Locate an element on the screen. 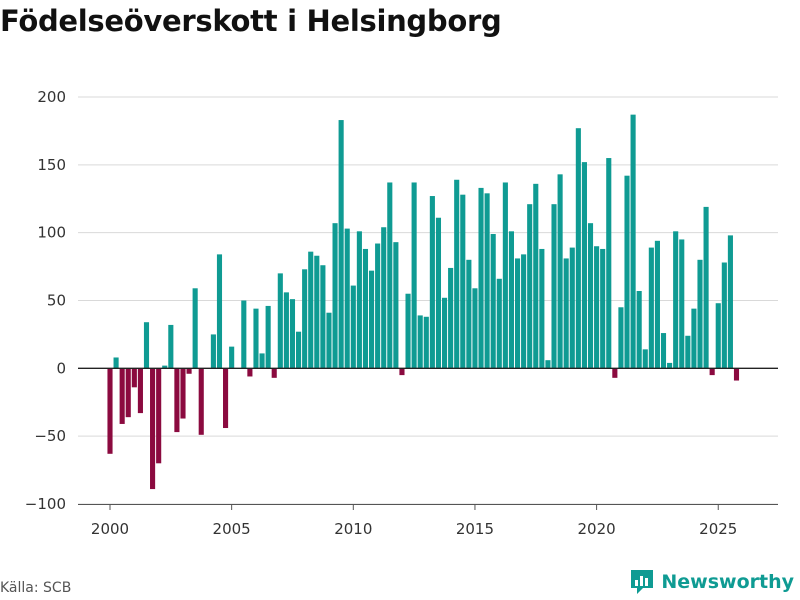 The width and height of the screenshot is (800, 600). newsworthy-logo-icon is located at coordinates (642, 582).